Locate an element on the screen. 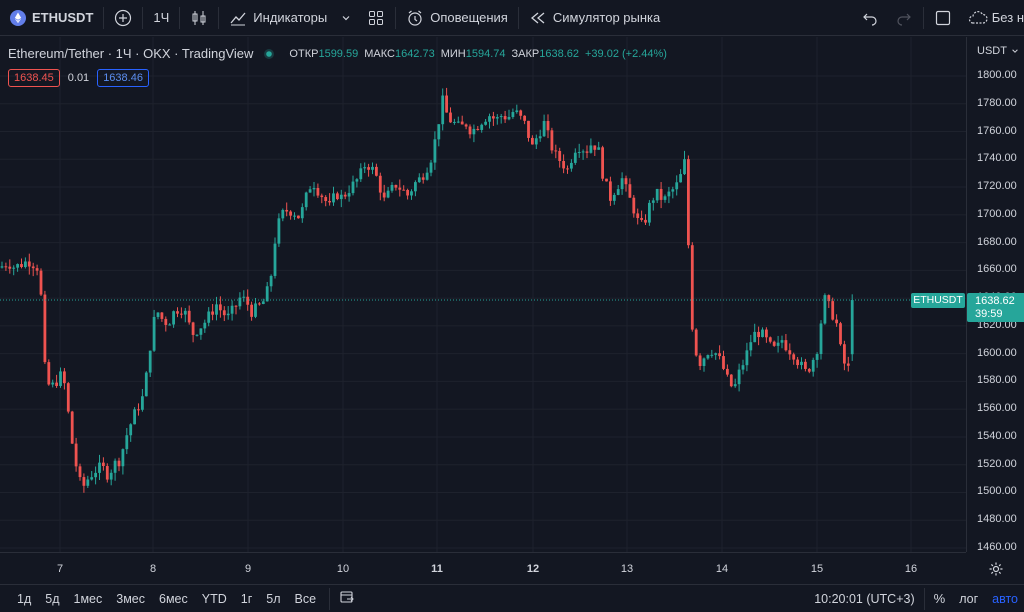 This screenshot has height=612, width=1024. fullscreen-button is located at coordinates (943, 18).